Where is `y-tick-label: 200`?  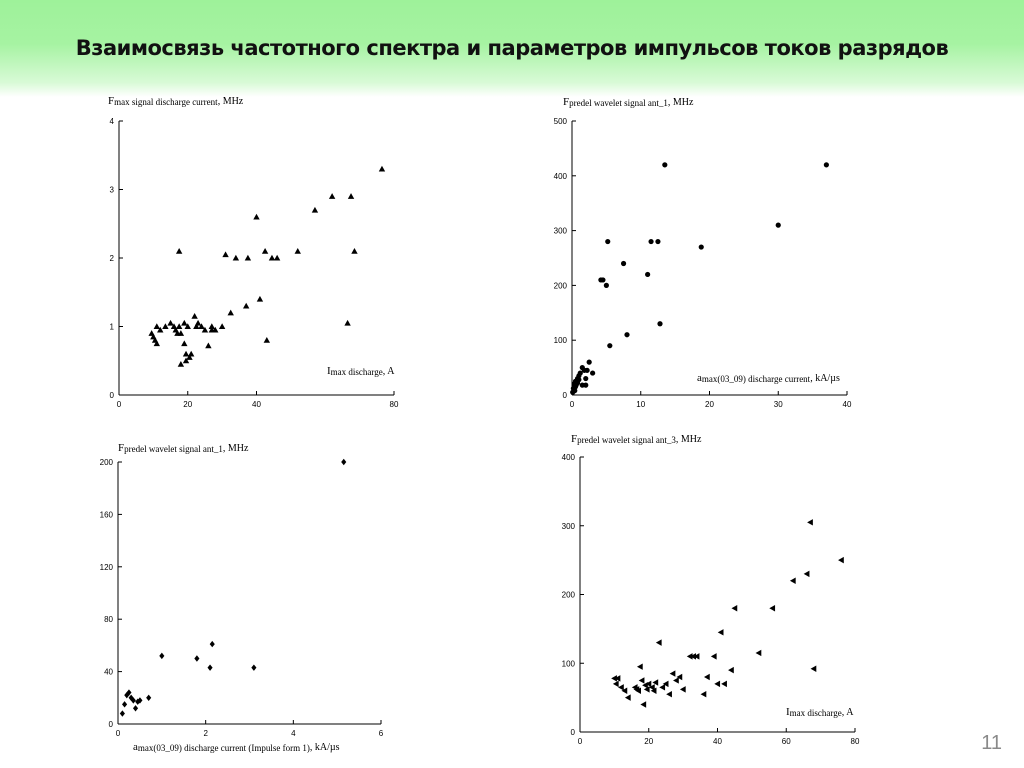 y-tick-label: 200 is located at coordinates (107, 462).